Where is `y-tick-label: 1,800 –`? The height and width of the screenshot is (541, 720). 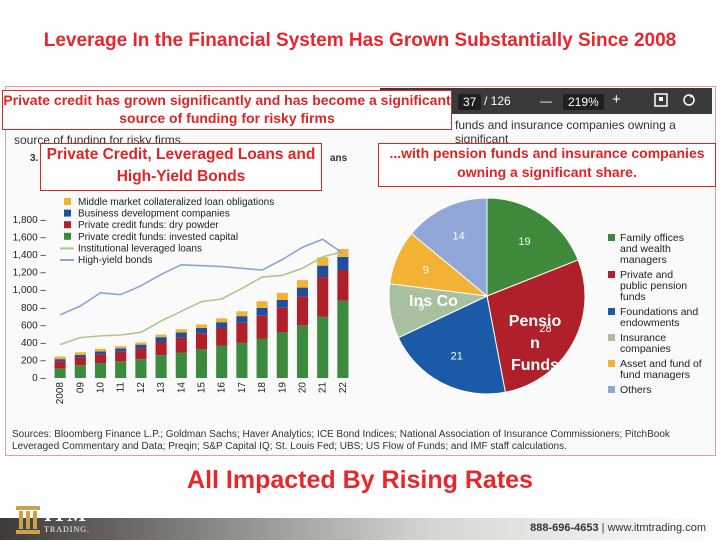 y-tick-label: 1,800 – is located at coordinates (30, 220).